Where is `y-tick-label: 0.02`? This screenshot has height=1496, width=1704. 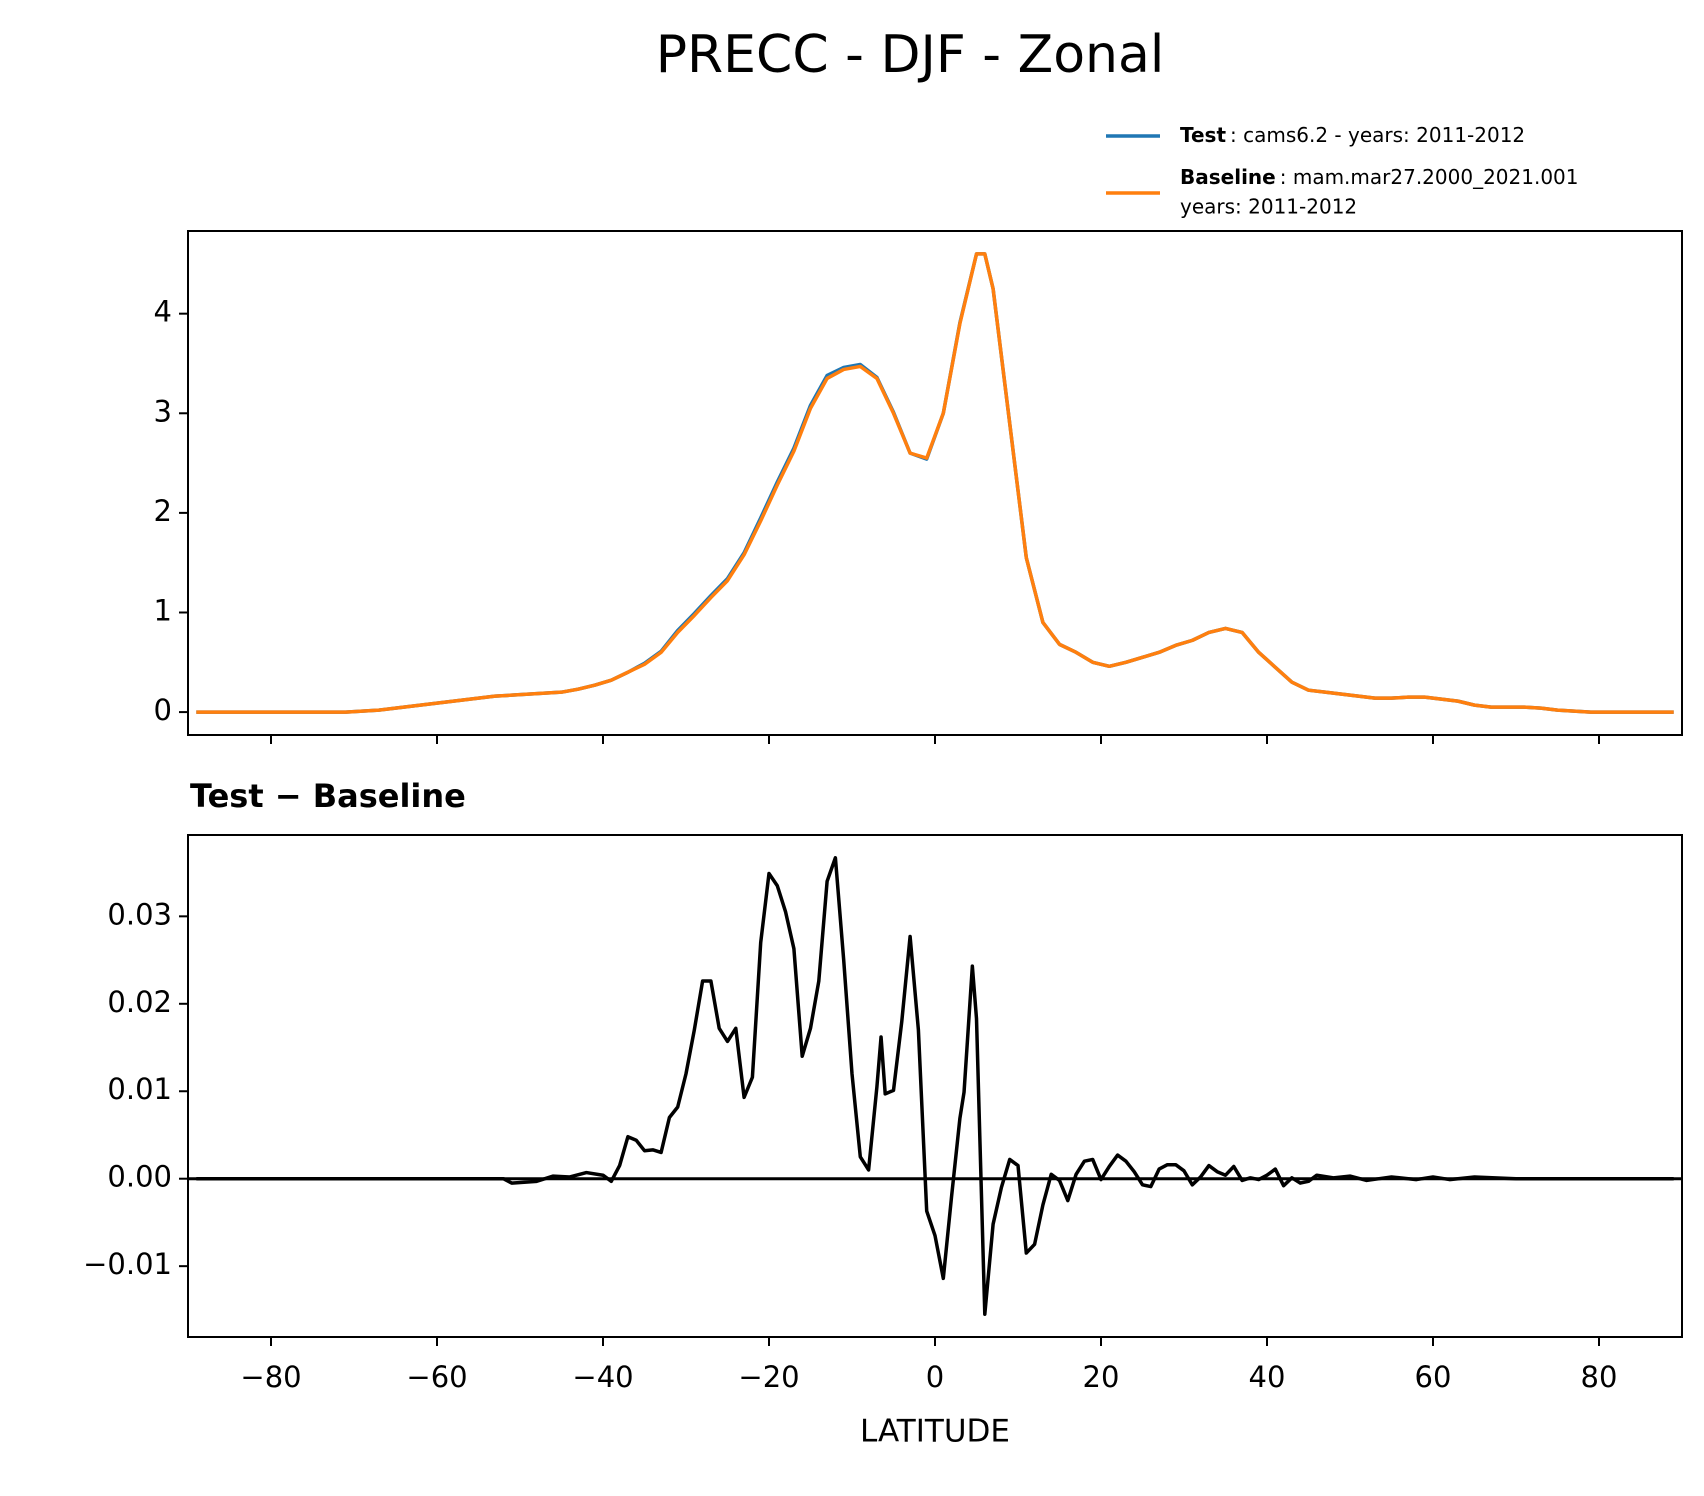 y-tick-label: 0.02 is located at coordinates (139, 1002).